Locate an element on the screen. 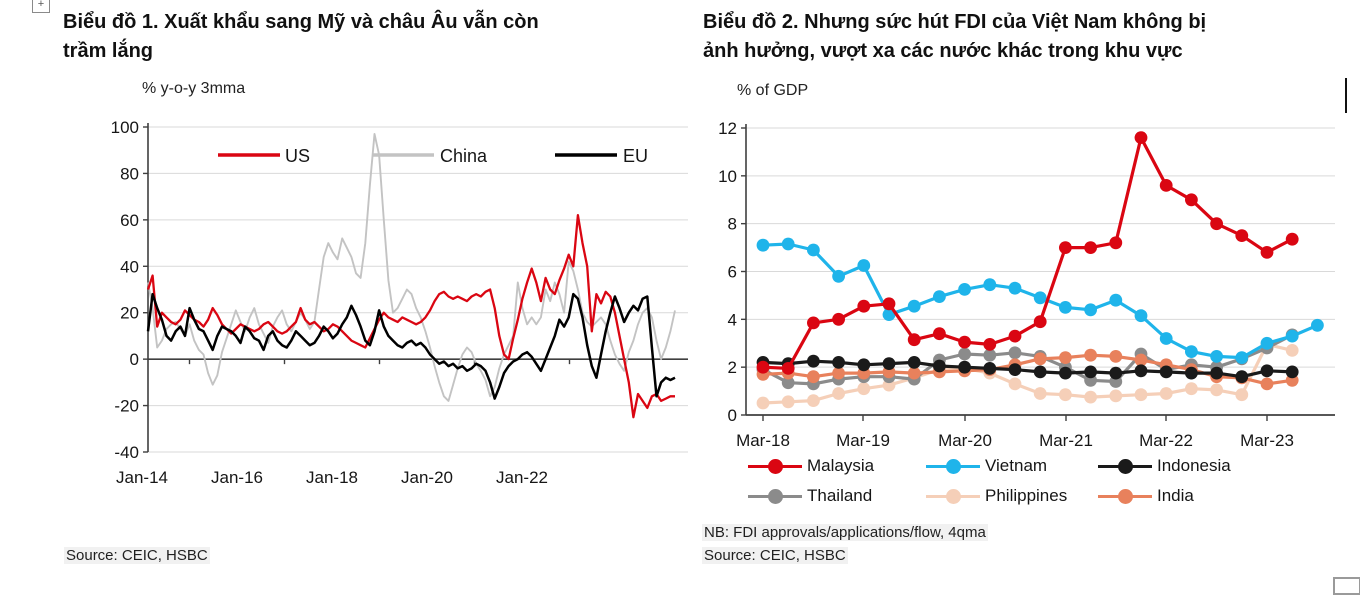 The width and height of the screenshot is (1360, 611). legend-item-malaysia: Malaysia is located at coordinates (811, 466).